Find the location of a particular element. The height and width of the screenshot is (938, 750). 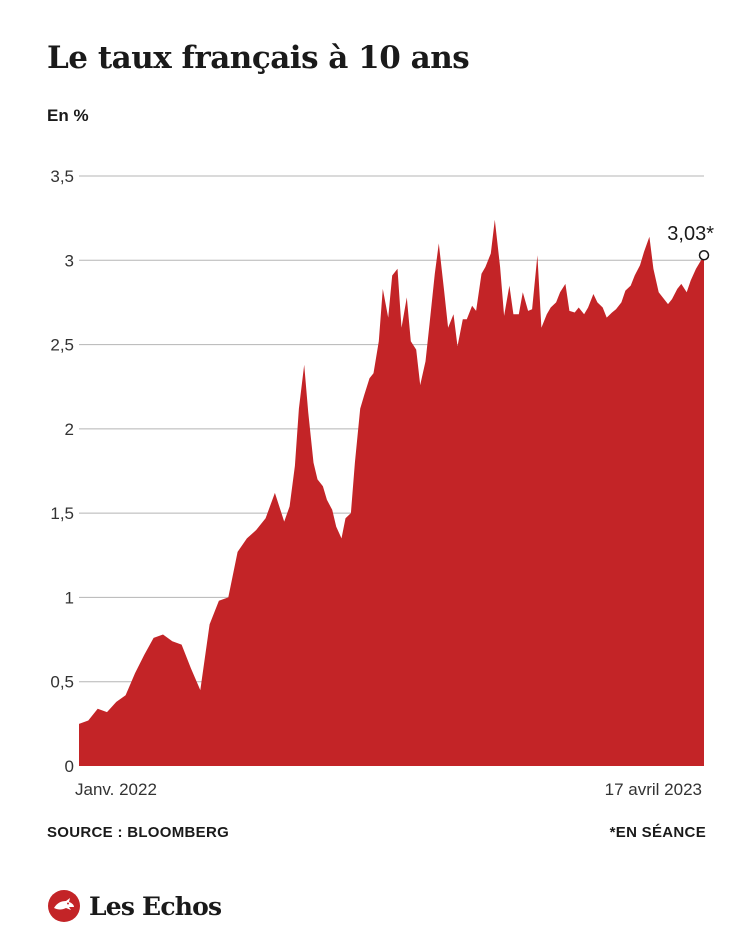

last-value-label: 3,03* is located at coordinates (690, 234).